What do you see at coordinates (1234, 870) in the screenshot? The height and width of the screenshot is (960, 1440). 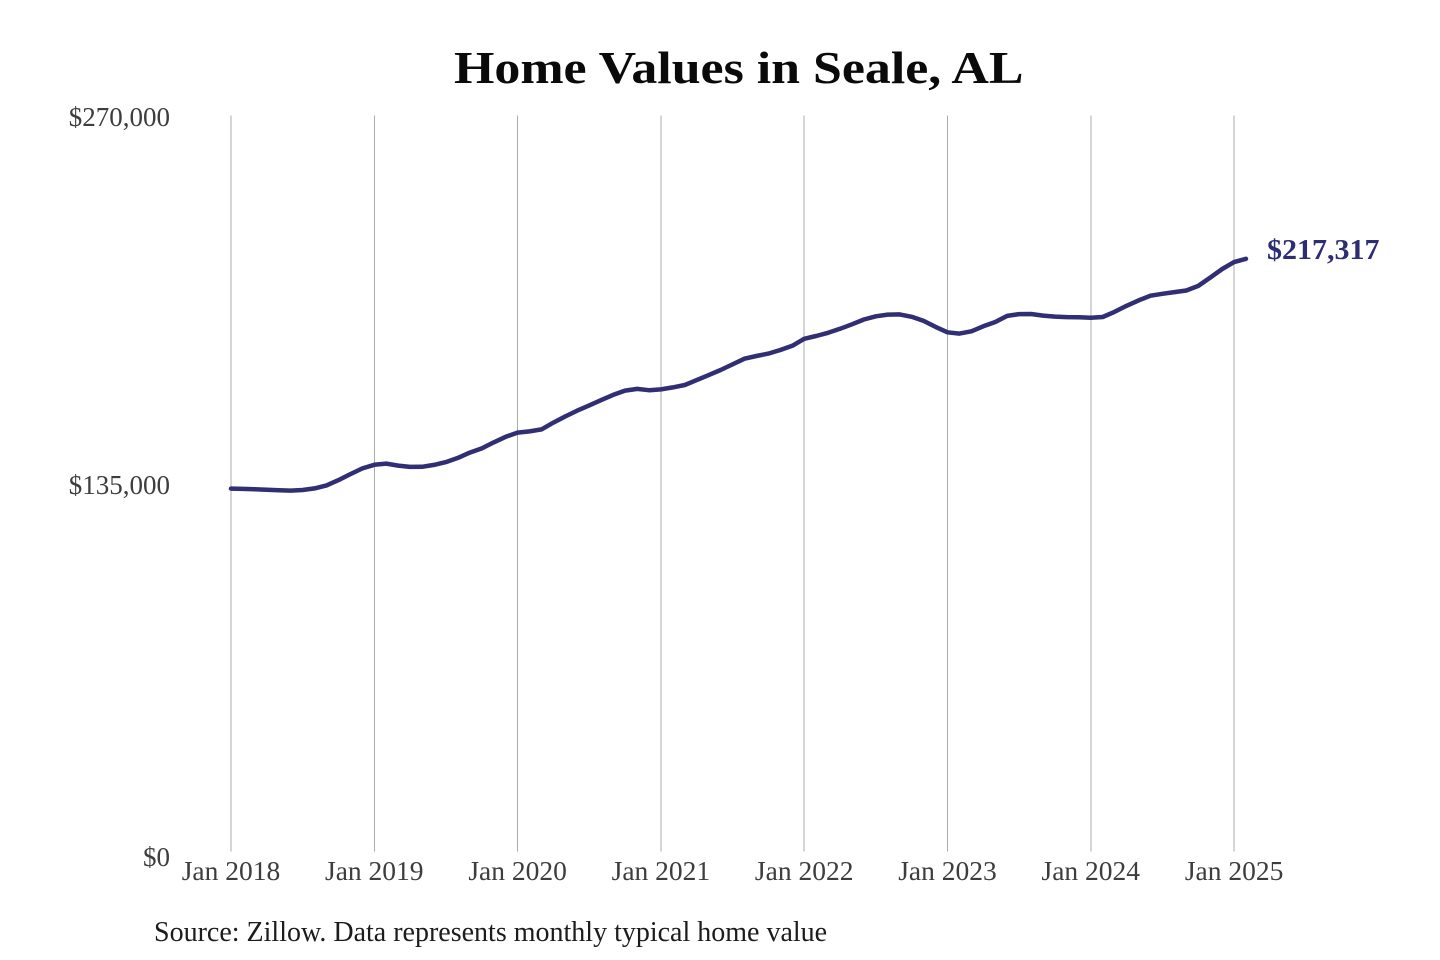 I see `svg-text: Jan 2025` at bounding box center [1234, 870].